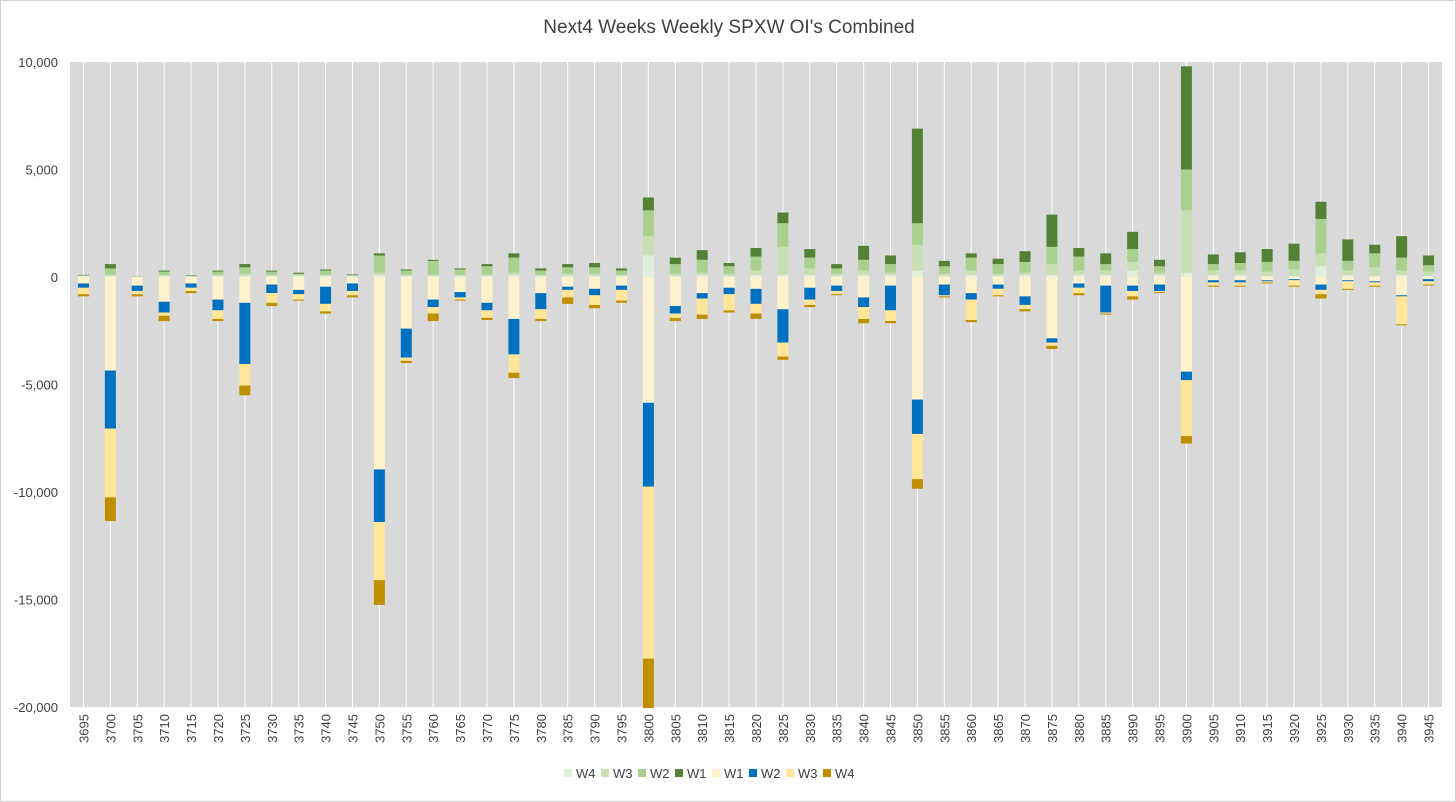  Describe the element at coordinates (621, 287) in the screenshot. I see `bar-segment-3795-W2` at that location.